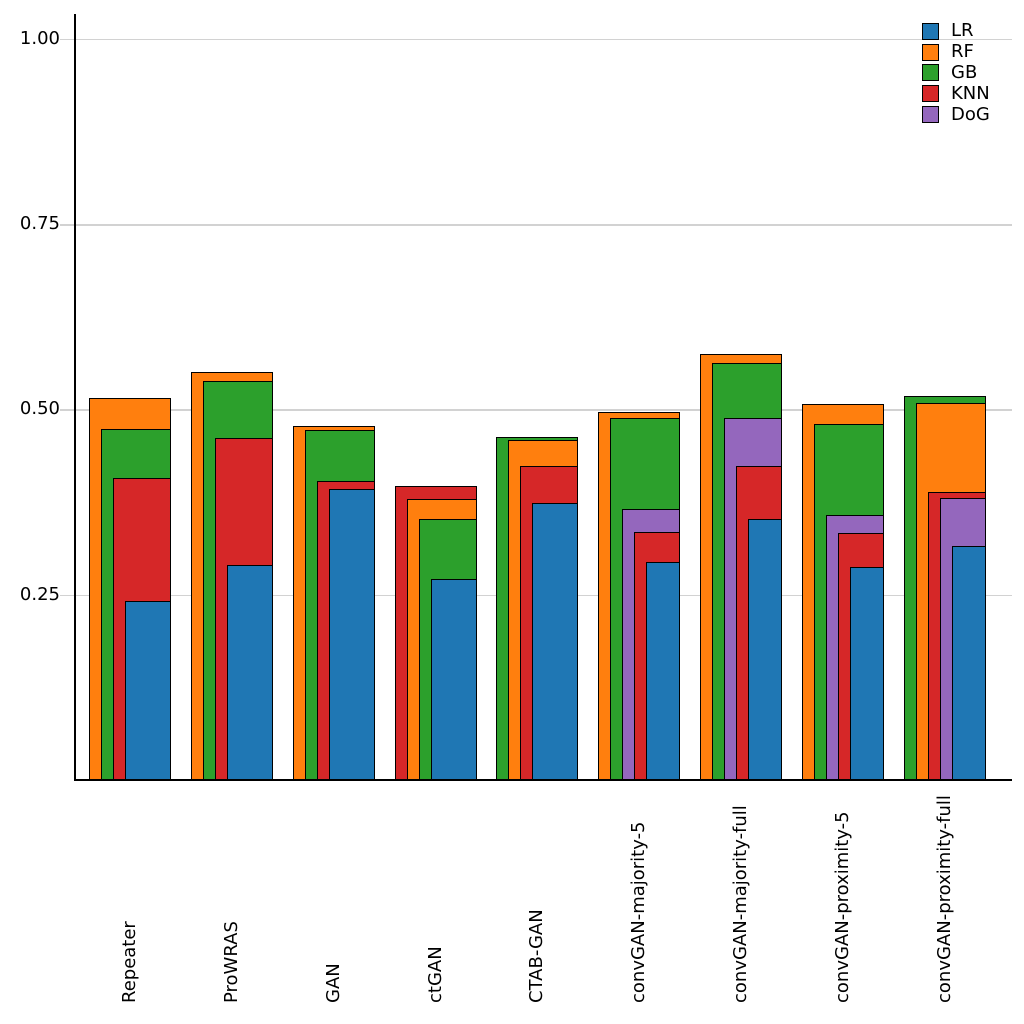 The width and height of the screenshot is (1024, 1024). I want to click on gridline-y-0.75, so click(536, 225).